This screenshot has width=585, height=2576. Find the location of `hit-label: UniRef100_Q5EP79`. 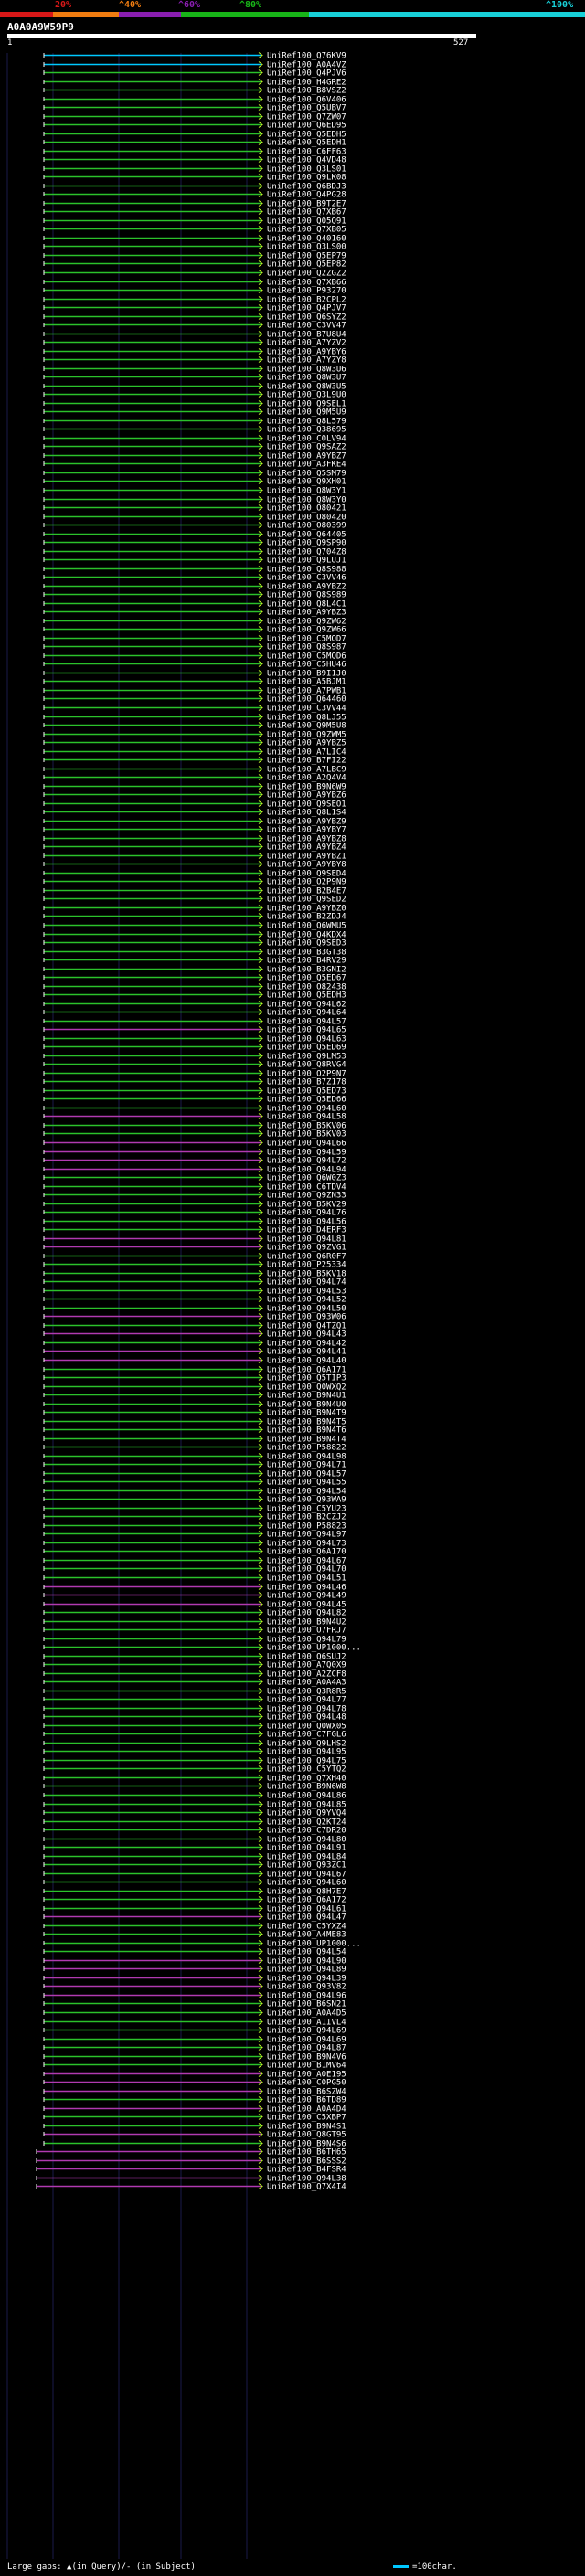

hit-label: UniRef100_Q5EP79 is located at coordinates (307, 256).